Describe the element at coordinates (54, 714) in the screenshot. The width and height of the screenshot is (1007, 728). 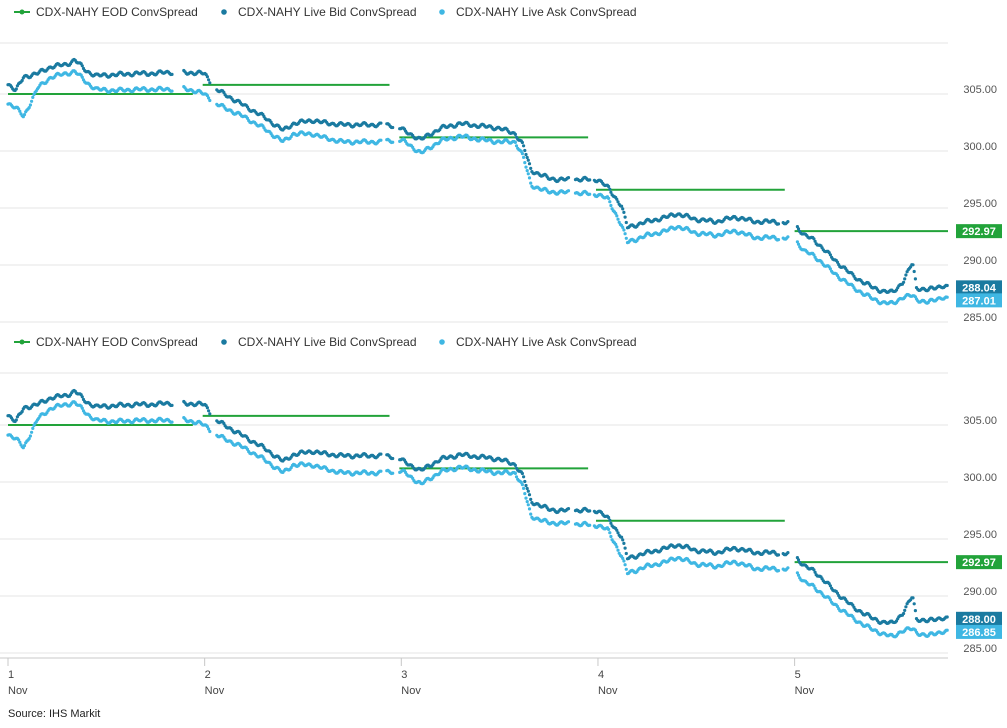
I see `source-note: Source: IHS Markit` at that location.